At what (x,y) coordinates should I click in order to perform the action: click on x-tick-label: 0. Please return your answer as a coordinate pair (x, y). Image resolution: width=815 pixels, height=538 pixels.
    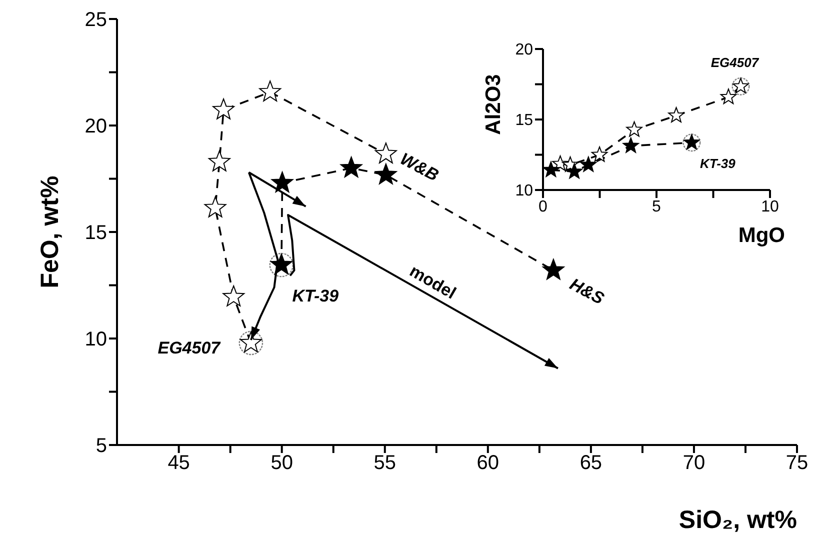
    Looking at the image, I should click on (543, 207).